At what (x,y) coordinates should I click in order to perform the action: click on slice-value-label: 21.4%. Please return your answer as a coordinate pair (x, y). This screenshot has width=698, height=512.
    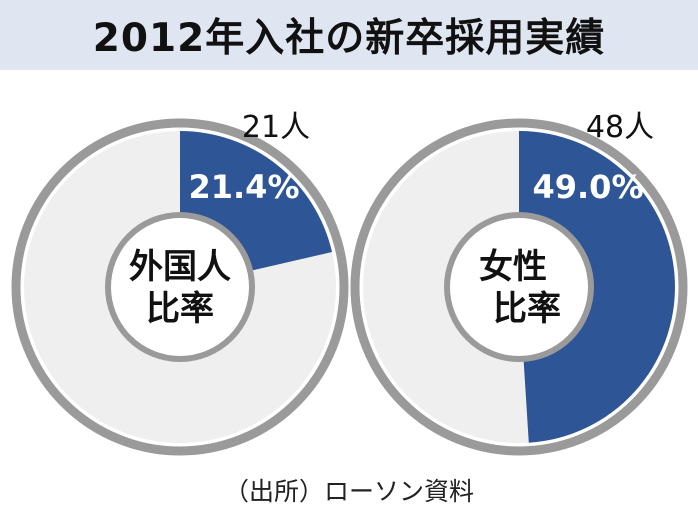
    Looking at the image, I should click on (243, 187).